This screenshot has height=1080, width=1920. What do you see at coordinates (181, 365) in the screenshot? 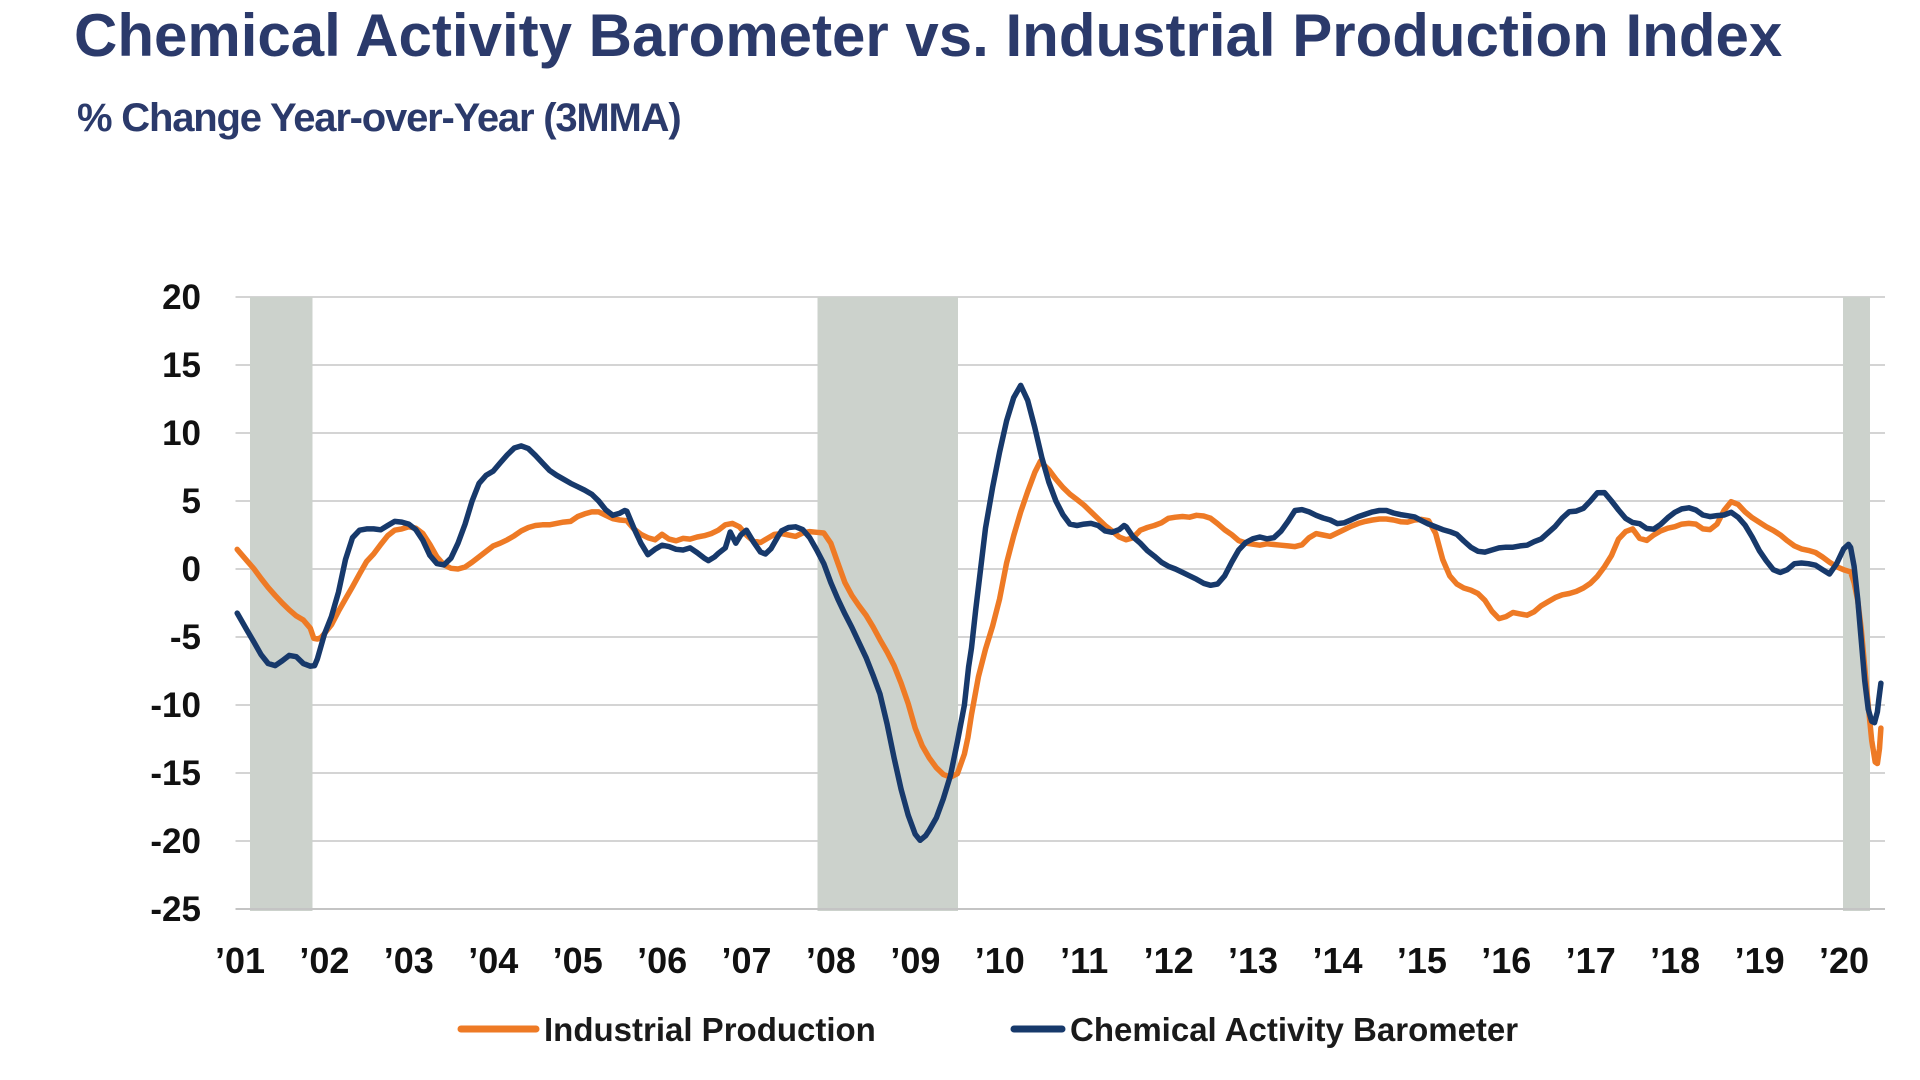
I see `svg-text: 15` at bounding box center [181, 365].